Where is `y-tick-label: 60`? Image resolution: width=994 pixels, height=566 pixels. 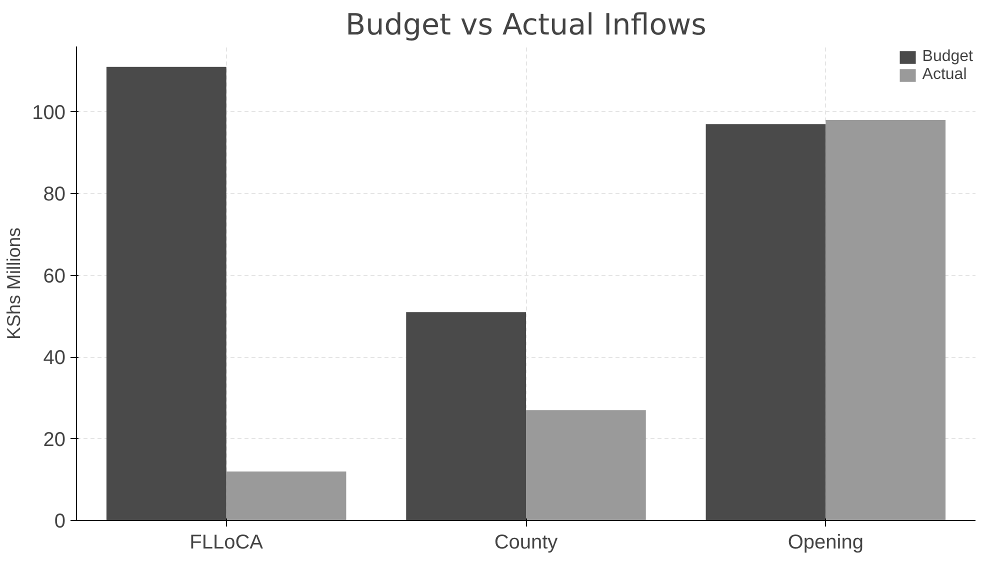
y-tick-label: 60 is located at coordinates (54, 276).